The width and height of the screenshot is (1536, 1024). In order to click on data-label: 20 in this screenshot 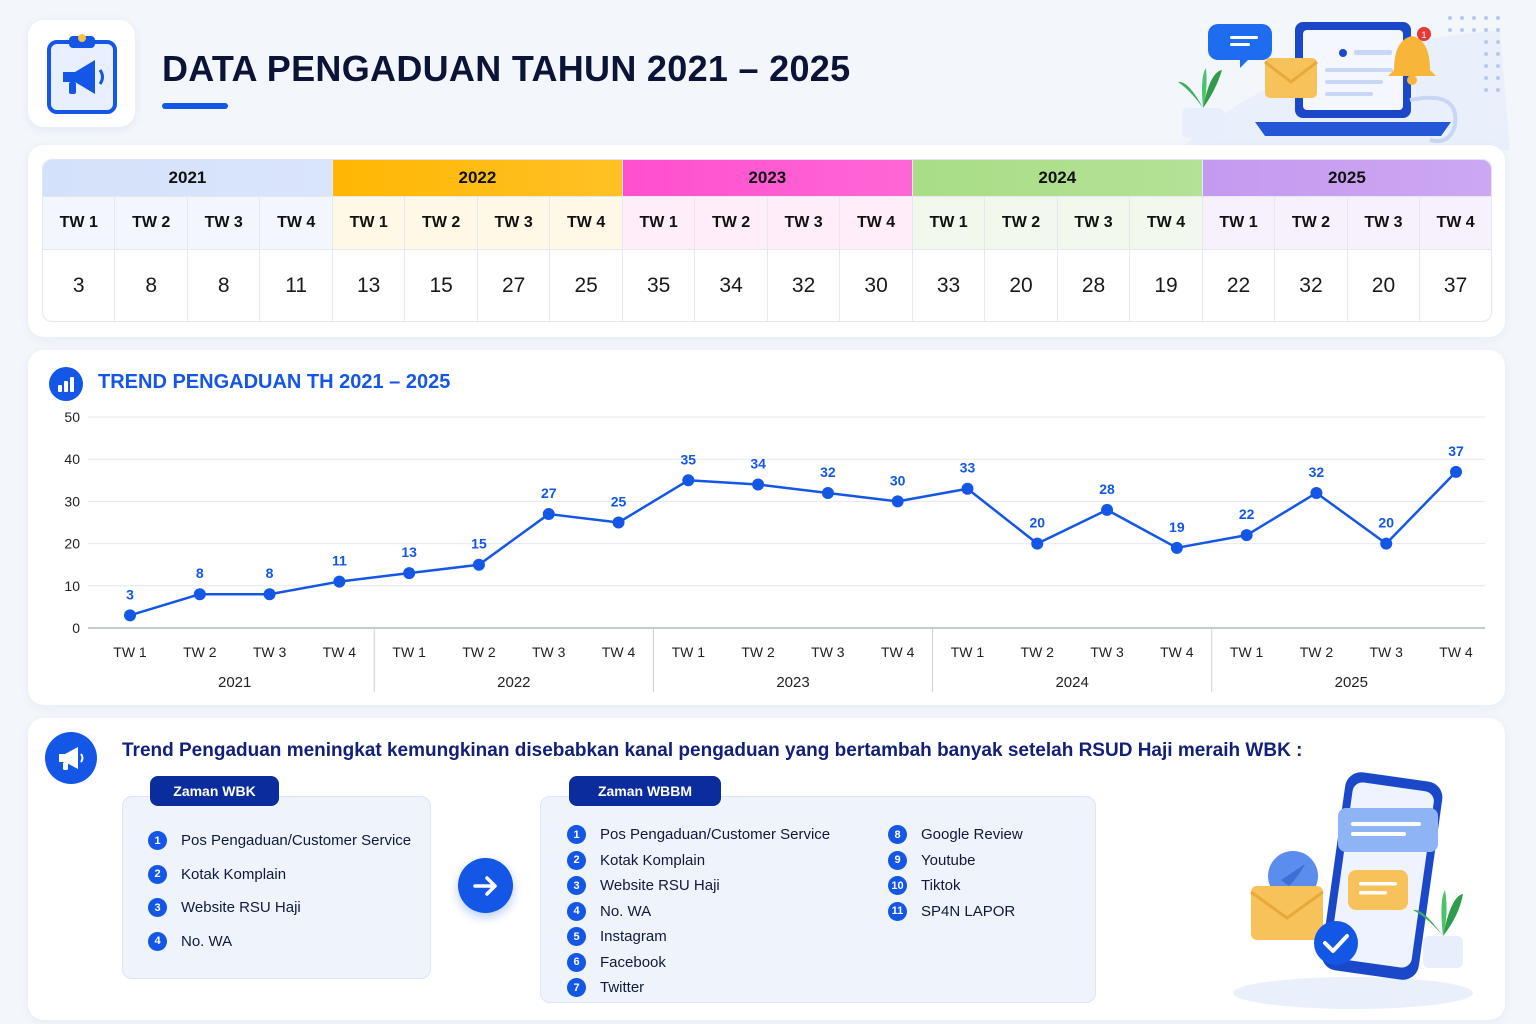, I will do `click(1386, 523)`.